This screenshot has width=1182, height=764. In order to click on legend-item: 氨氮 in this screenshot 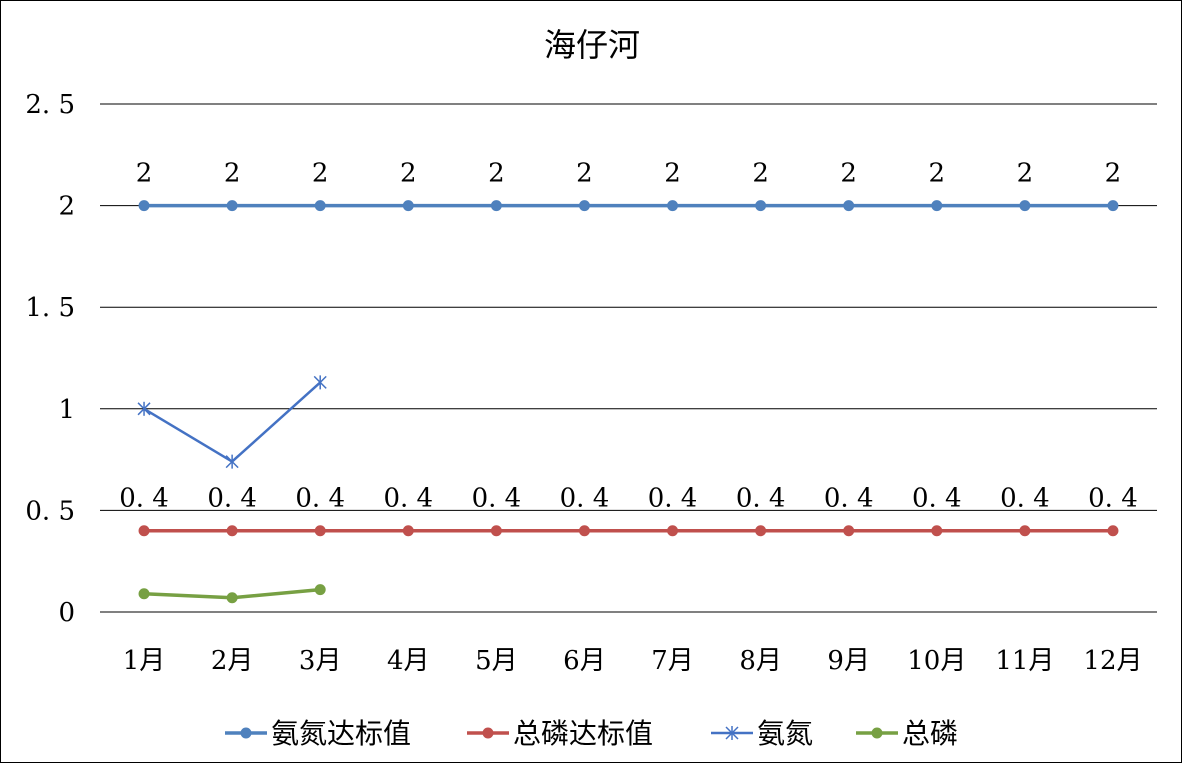, I will do `click(762, 733)`.